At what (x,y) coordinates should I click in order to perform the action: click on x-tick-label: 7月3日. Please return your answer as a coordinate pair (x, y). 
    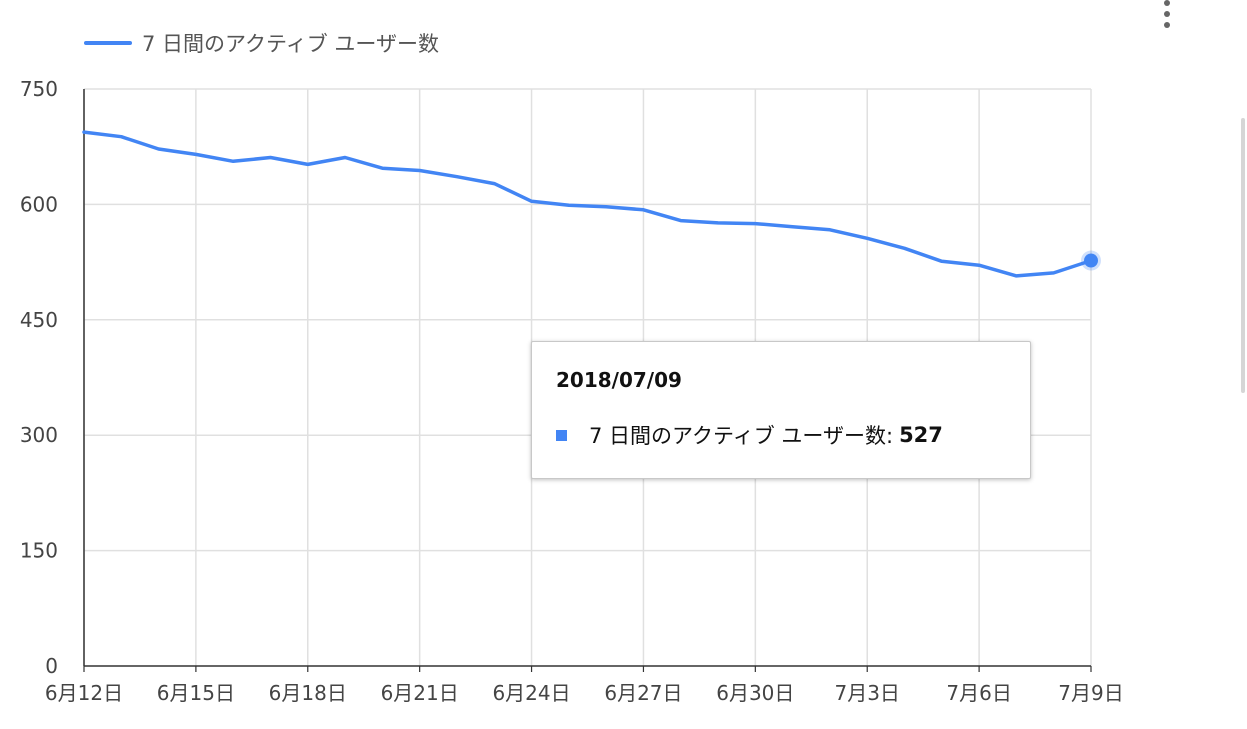
    Looking at the image, I should click on (866, 693).